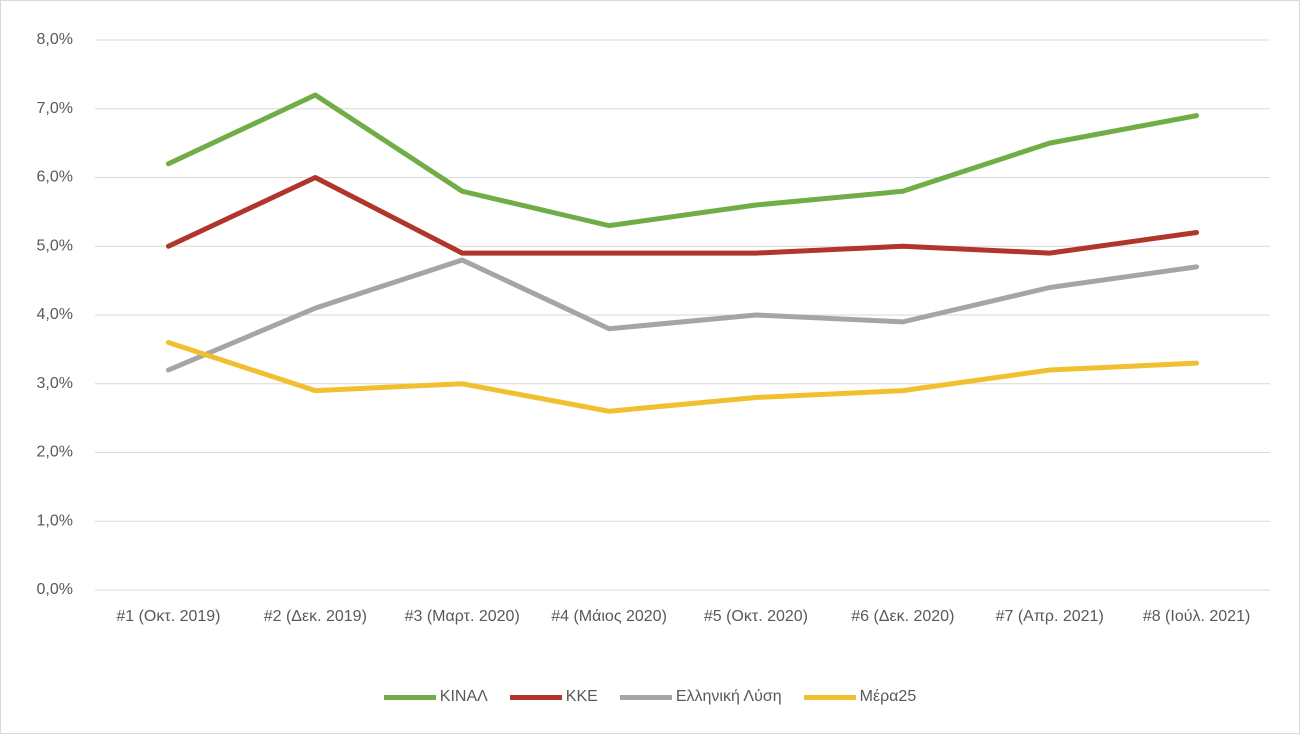 This screenshot has height=734, width=1300. I want to click on legend-label: Ελληνική Λύση, so click(728, 696).